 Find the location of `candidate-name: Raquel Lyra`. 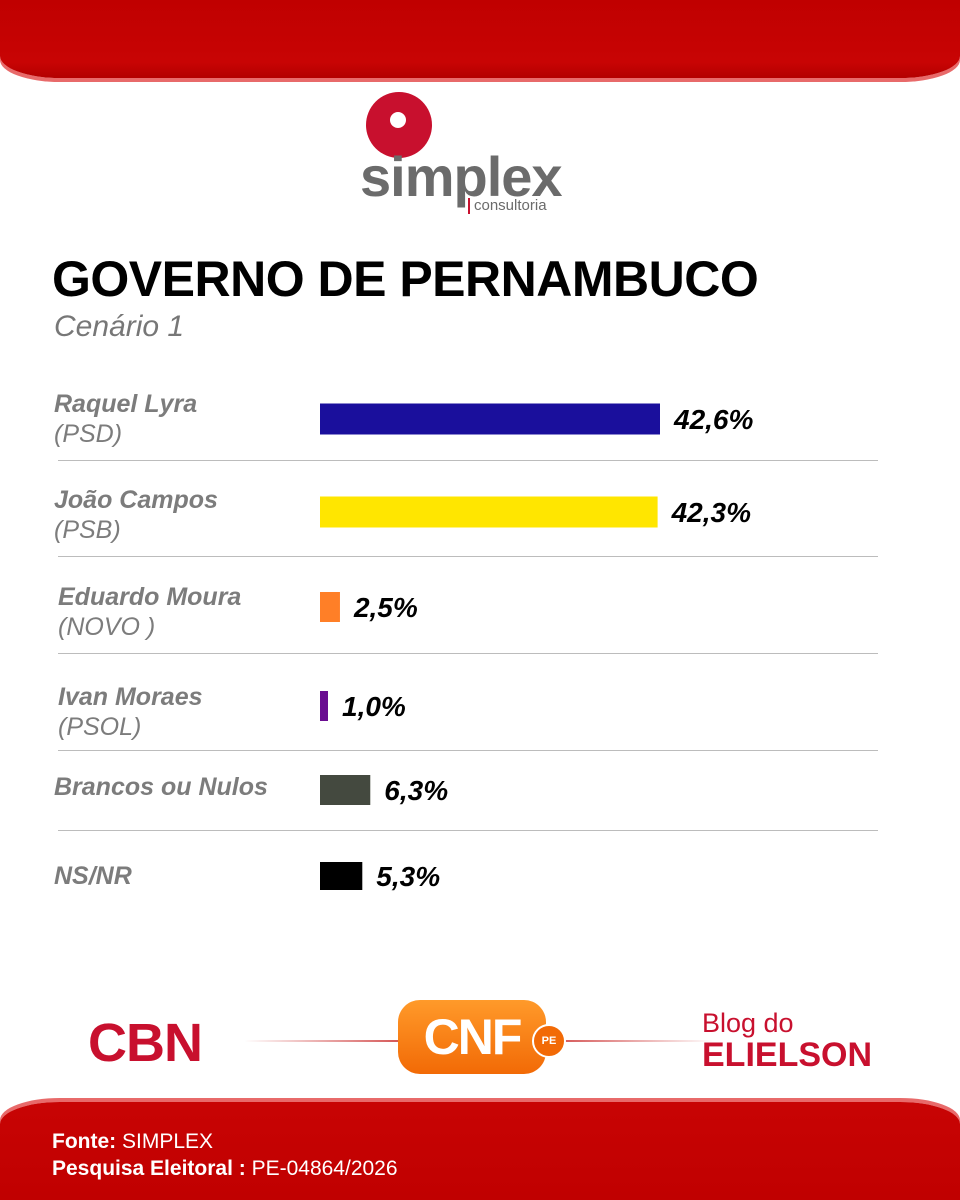

candidate-name: Raquel Lyra is located at coordinates (126, 404).